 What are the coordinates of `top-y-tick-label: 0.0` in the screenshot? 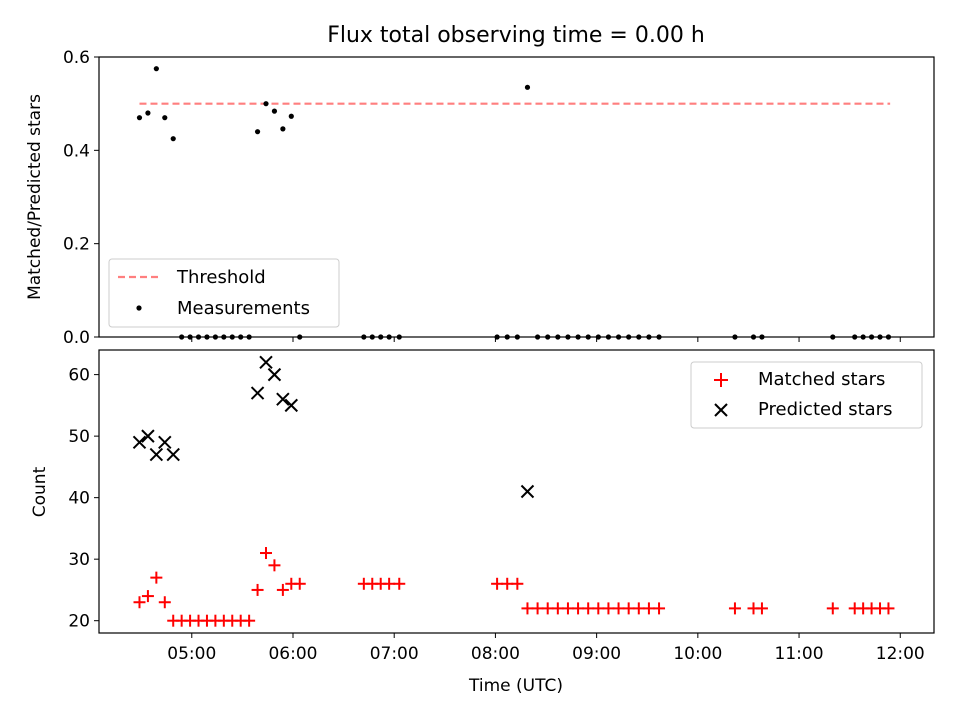 It's located at (76, 338).